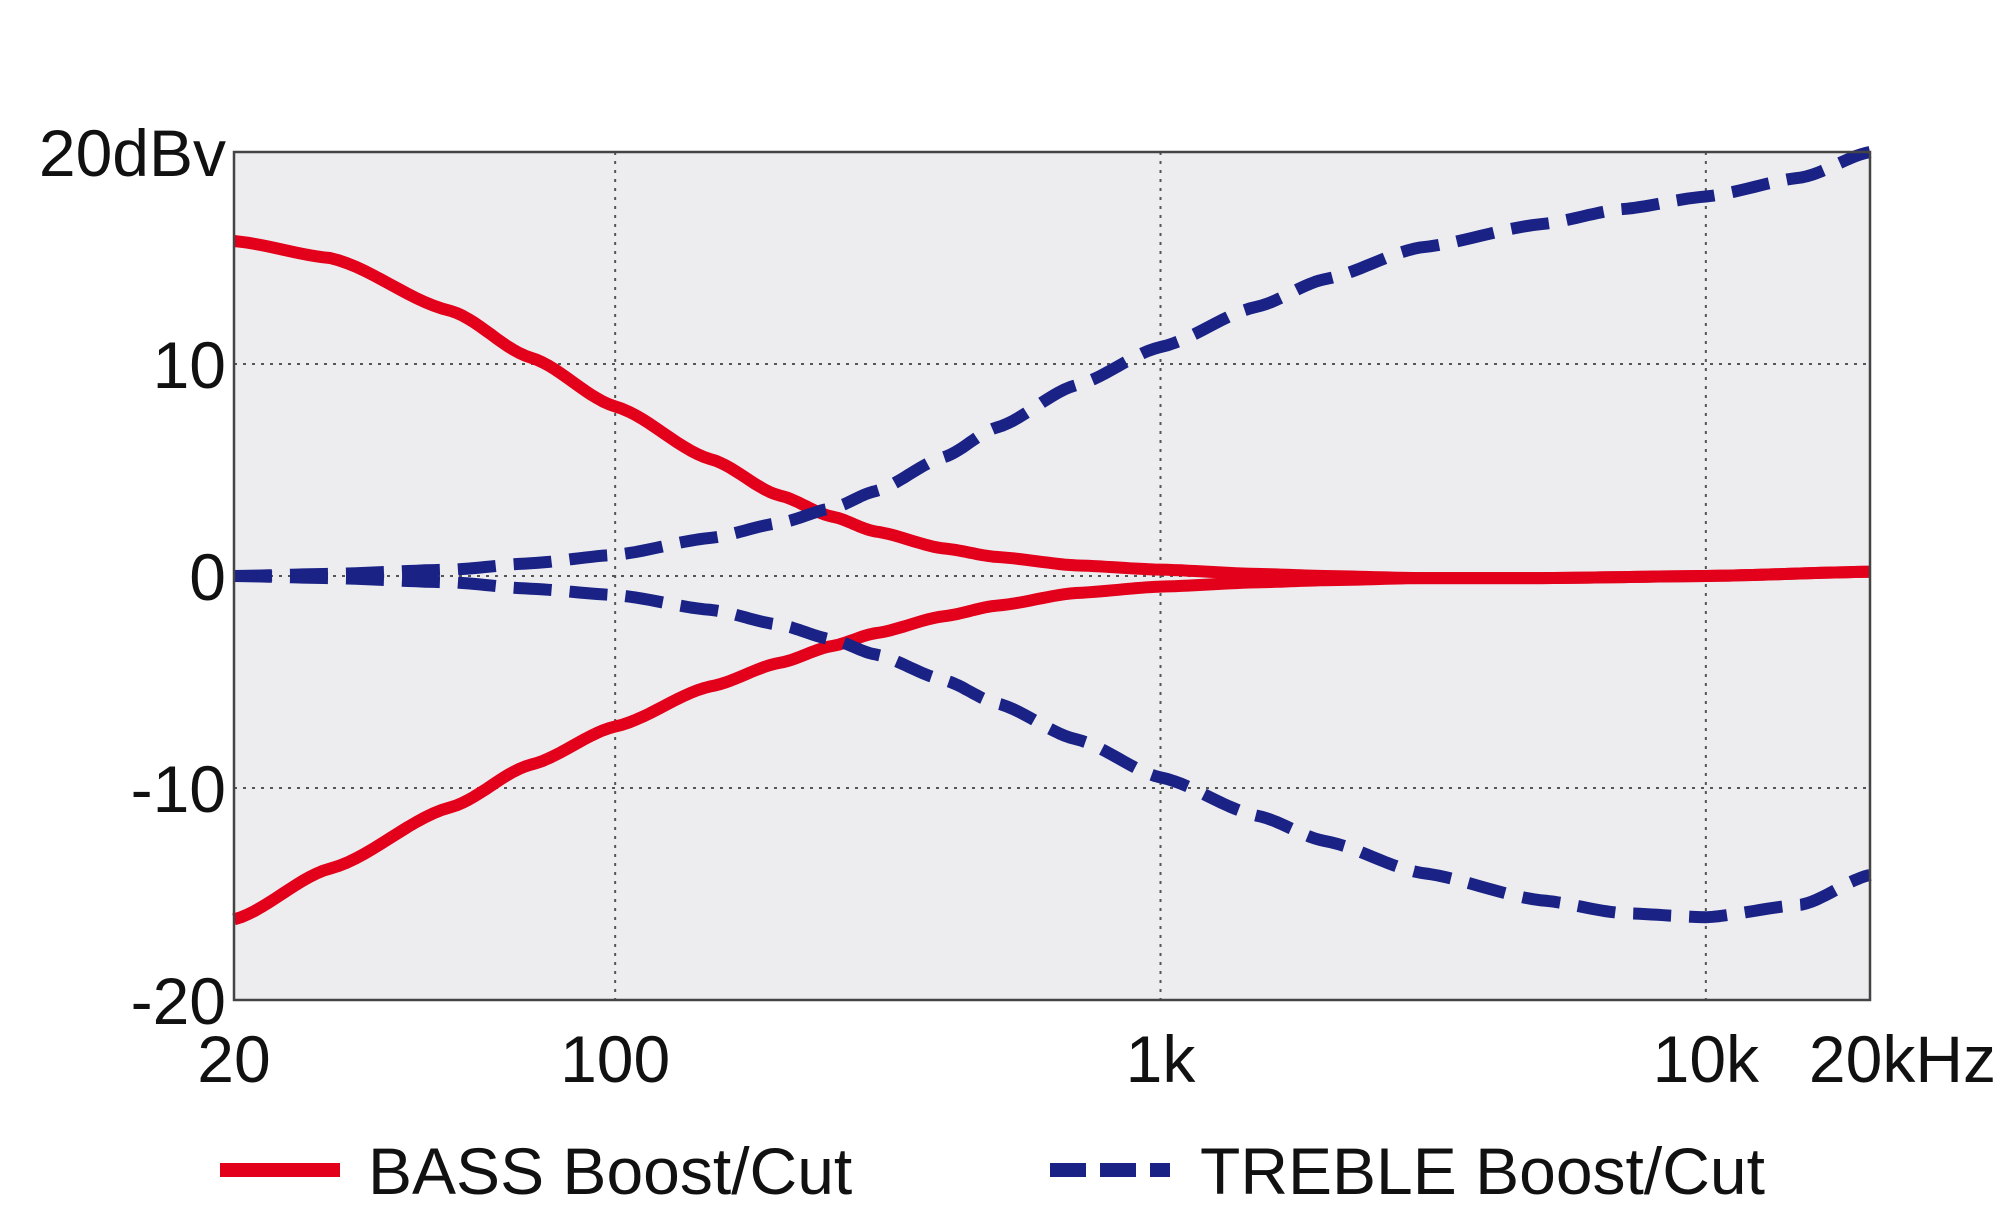 The width and height of the screenshot is (2000, 1218). Describe the element at coordinates (1482, 1171) in the screenshot. I see `legend-label: TREBLE Boost/Cut` at that location.